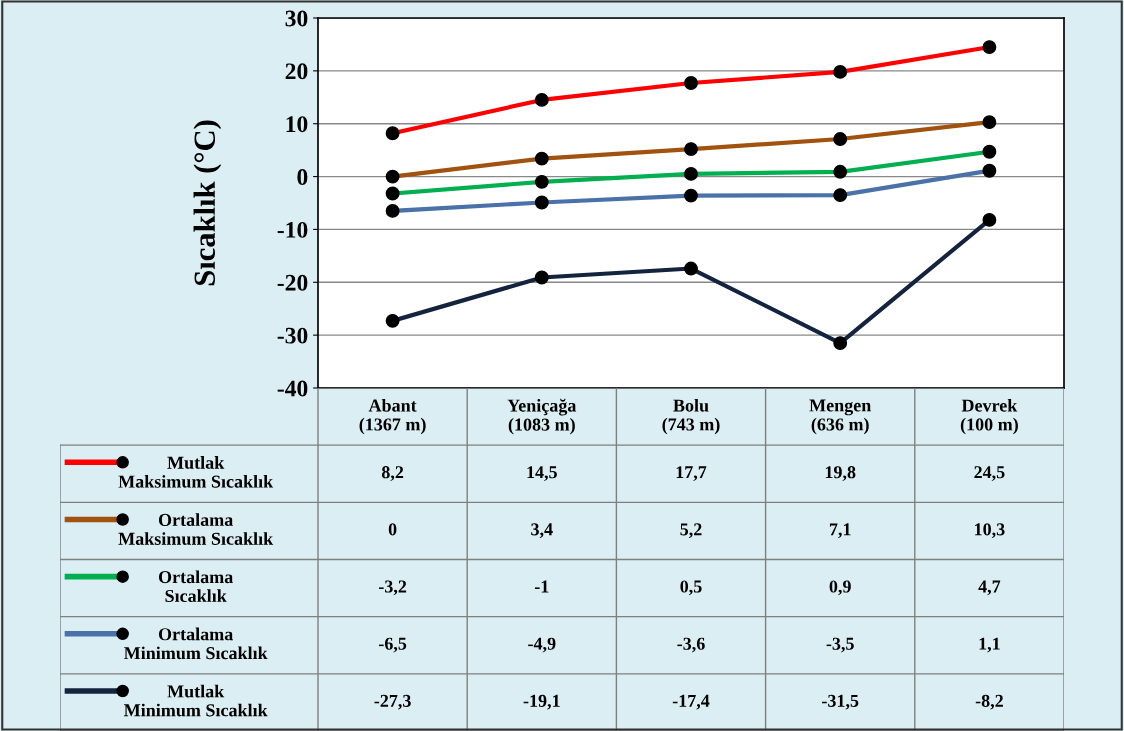 The width and height of the screenshot is (1124, 731). Describe the element at coordinates (195, 643) in the screenshot. I see `legend-label: Ortalama Minimum Sıcaklık` at that location.